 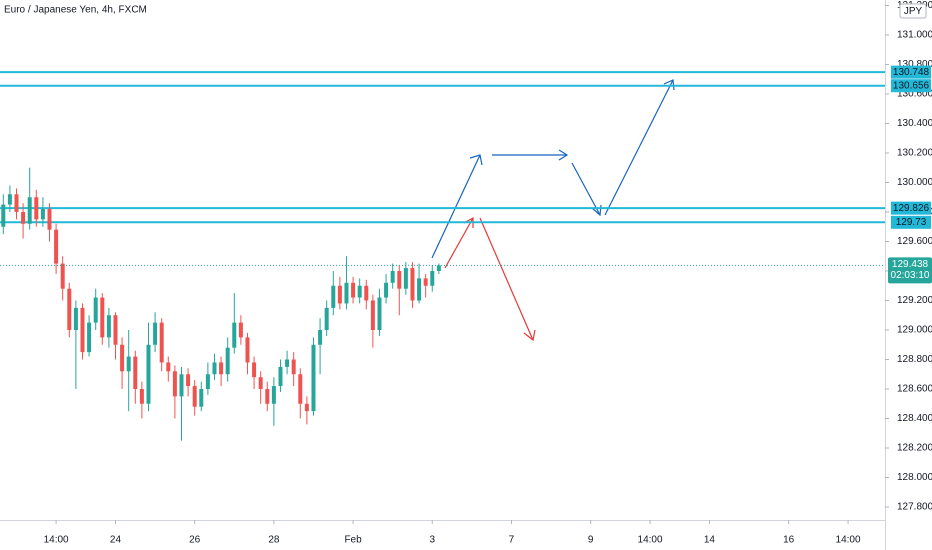 I want to click on currency-badge, so click(x=913, y=11).